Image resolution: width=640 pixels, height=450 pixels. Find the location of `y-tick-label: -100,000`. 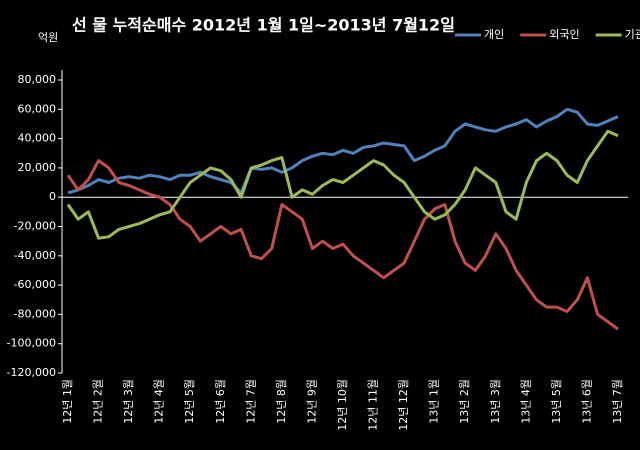

y-tick-label: -100,000 is located at coordinates (31, 343).